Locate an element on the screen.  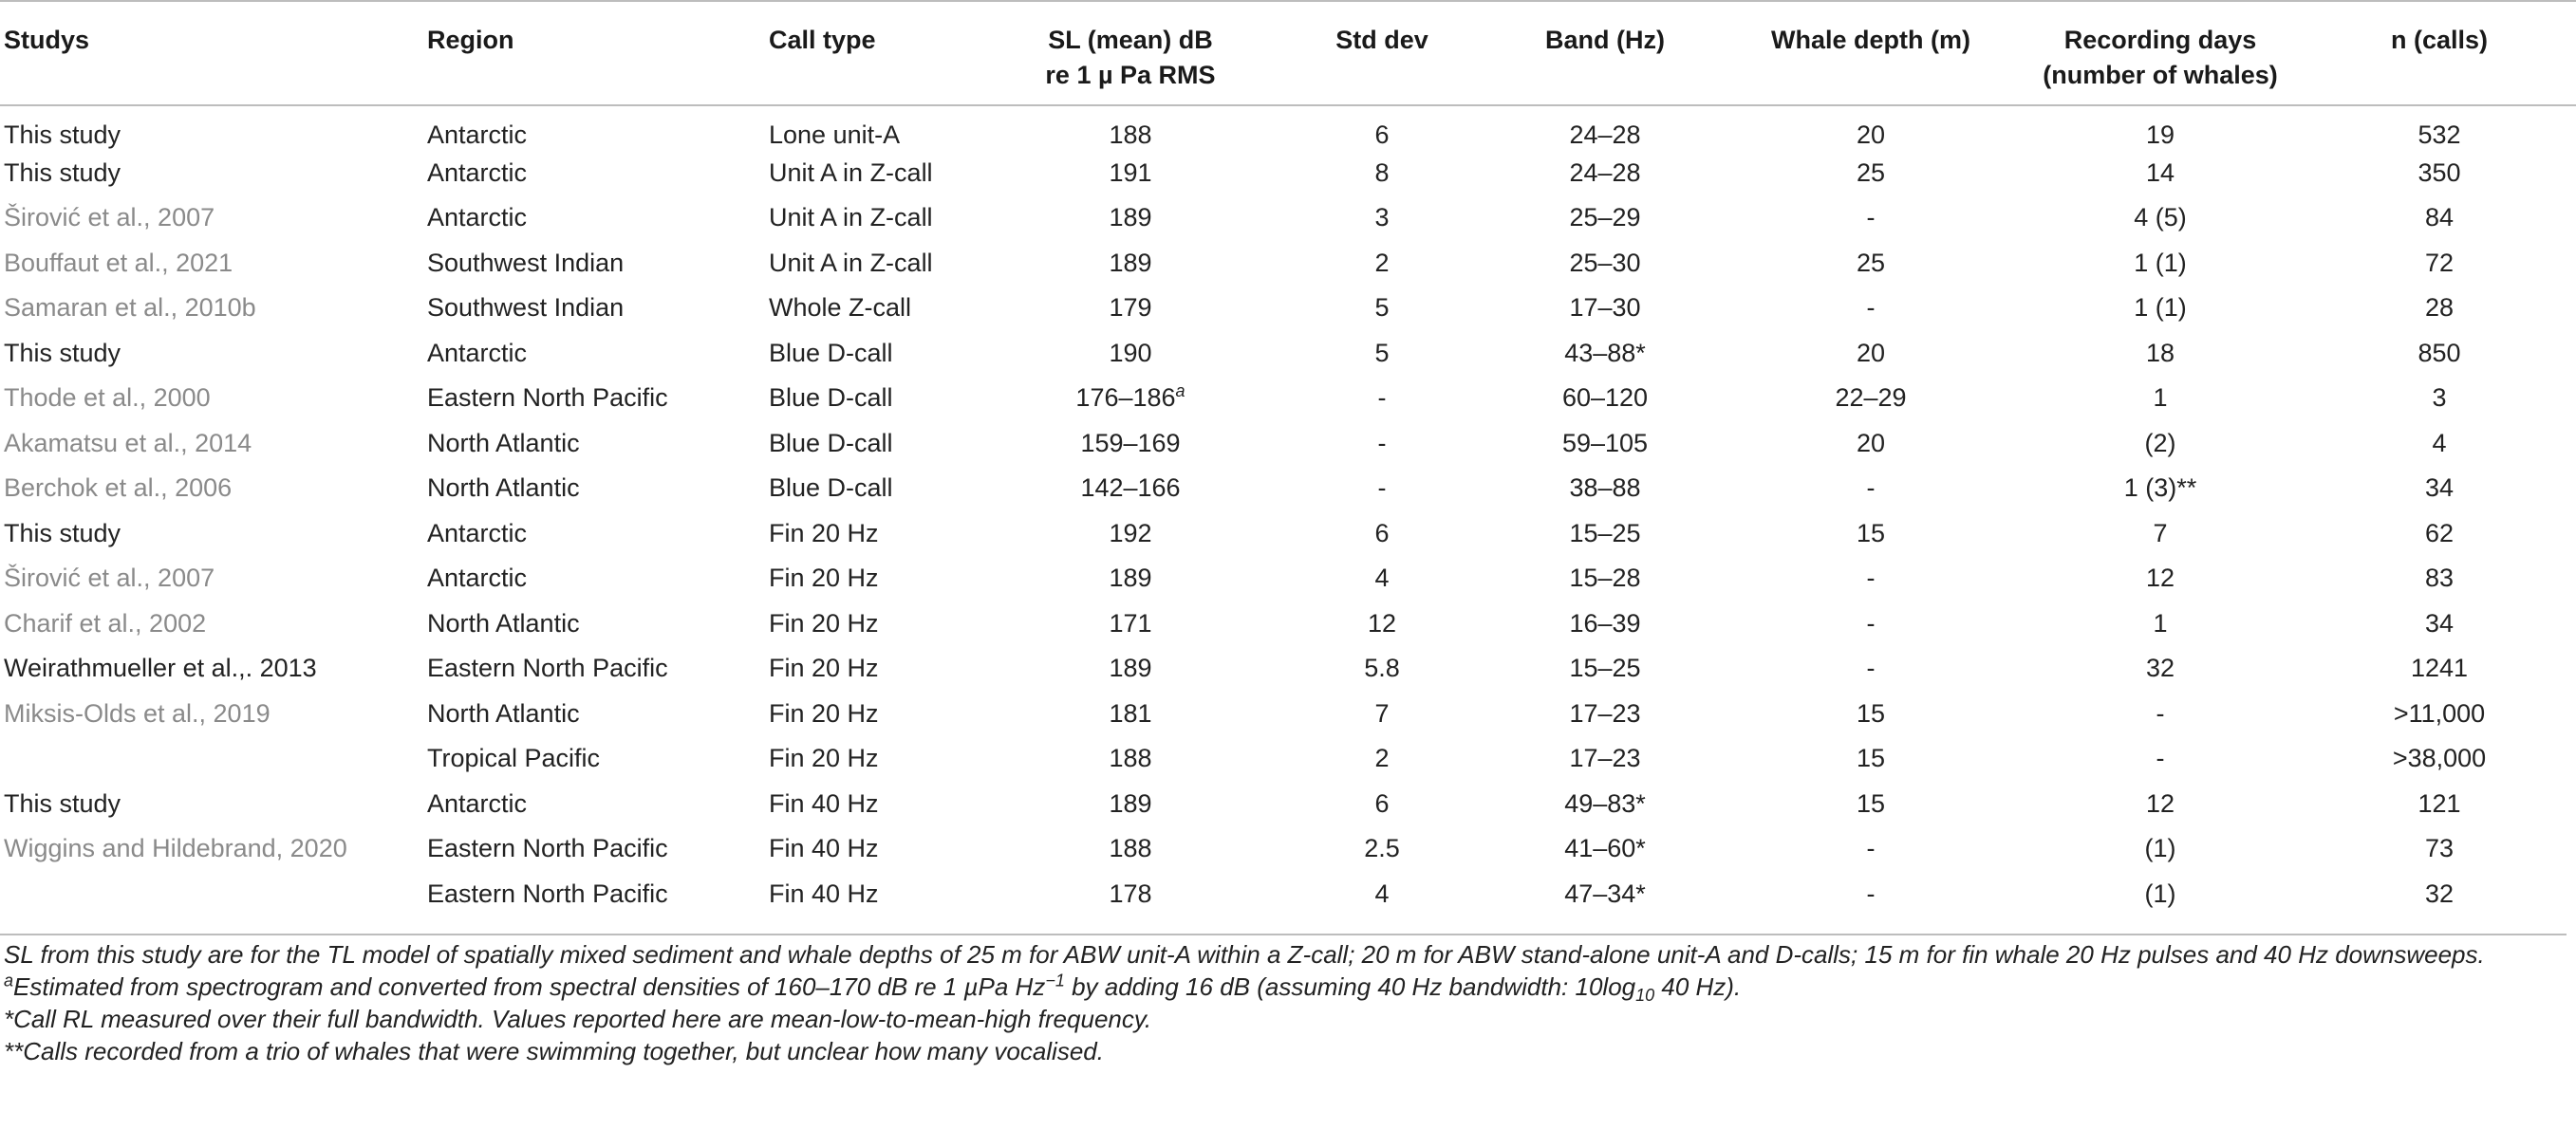
cell-n-calls-text: 3 is located at coordinates (2439, 398).